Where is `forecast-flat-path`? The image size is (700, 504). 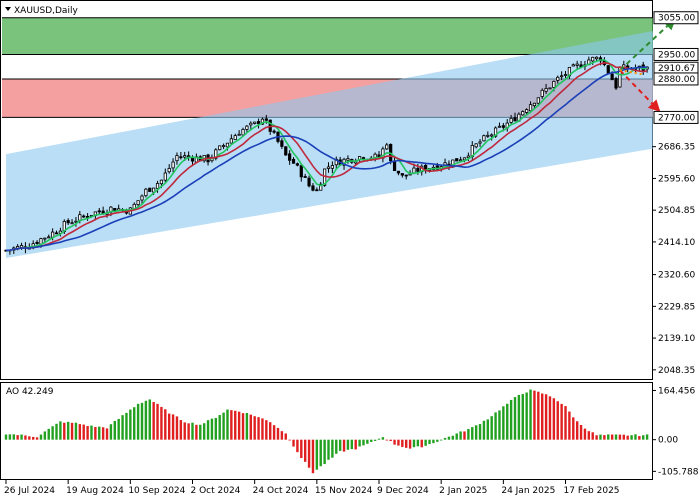
forecast-flat-path is located at coordinates (631, 72).